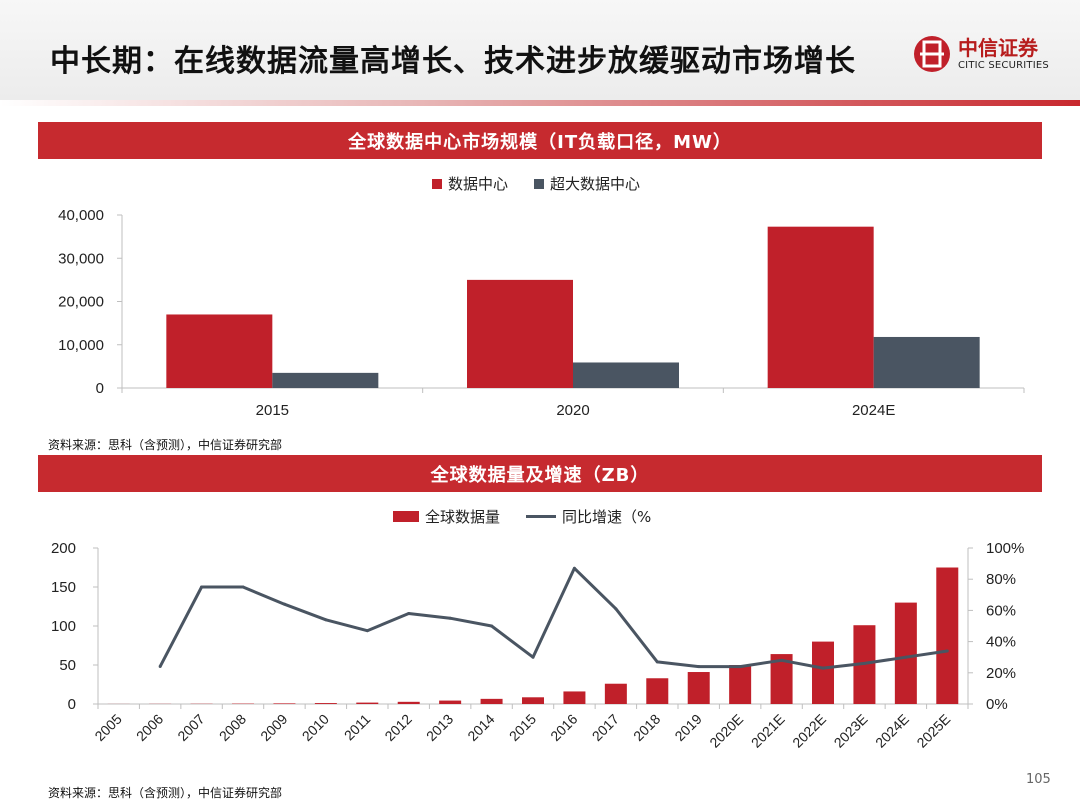 The image size is (1080, 810). Describe the element at coordinates (357, 727) in the screenshot. I see `chart2-x-tick-label: 2011` at that location.